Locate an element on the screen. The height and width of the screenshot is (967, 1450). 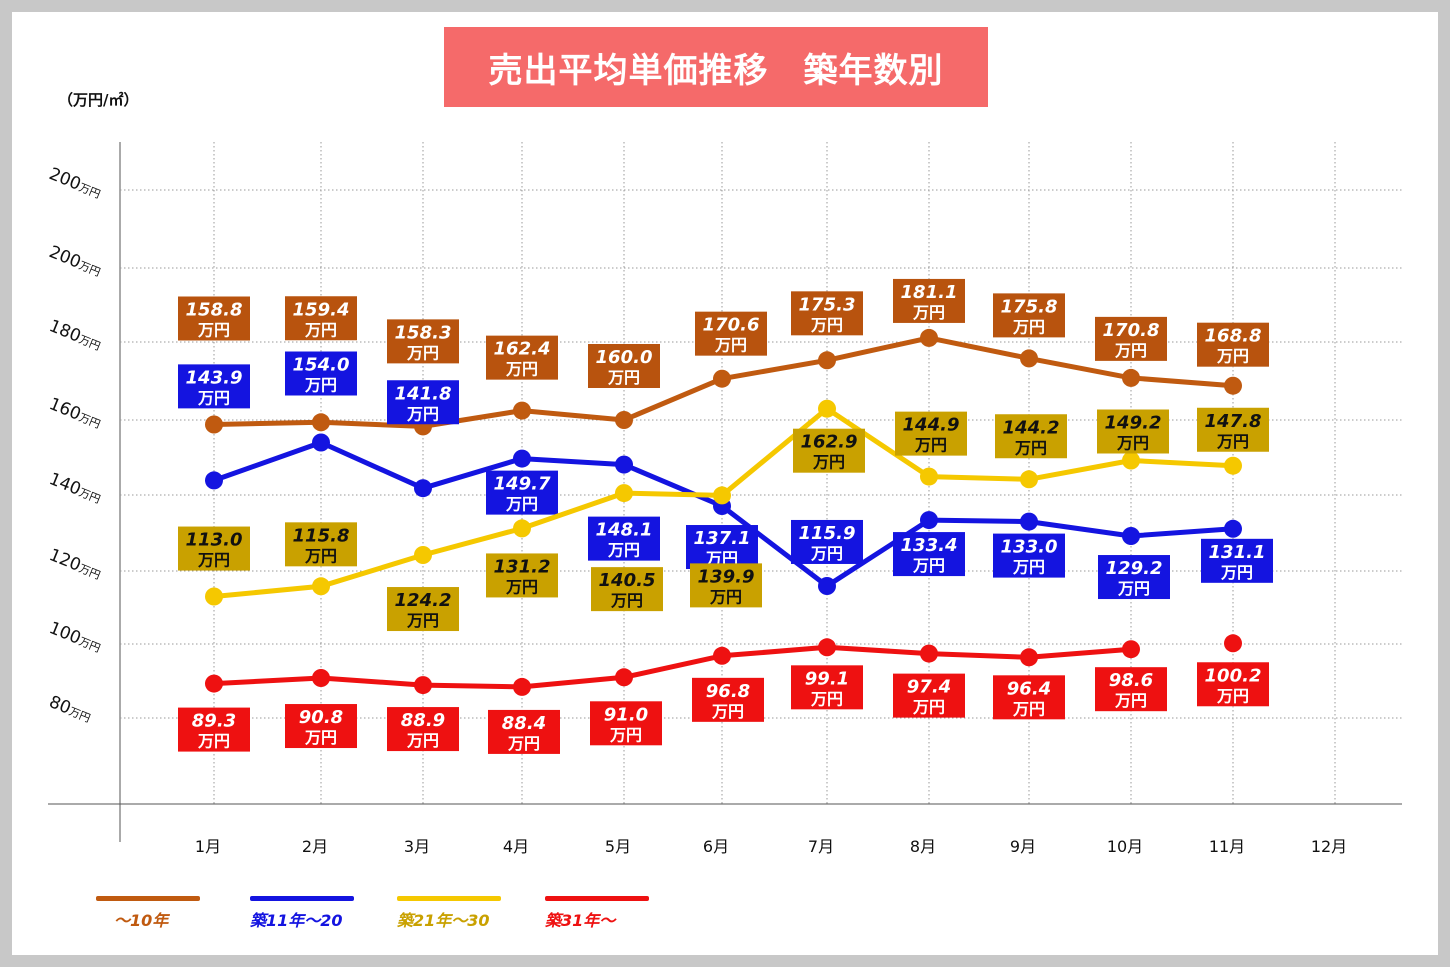
series-1-data-label-9: 175.8 is located at coordinates (1029, 306).